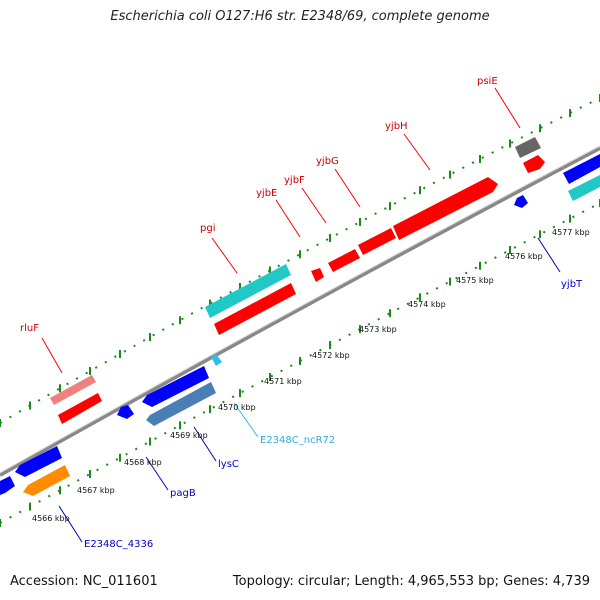 The width and height of the screenshot is (600, 600). I want to click on yjbT-gene, so click(521, 201).